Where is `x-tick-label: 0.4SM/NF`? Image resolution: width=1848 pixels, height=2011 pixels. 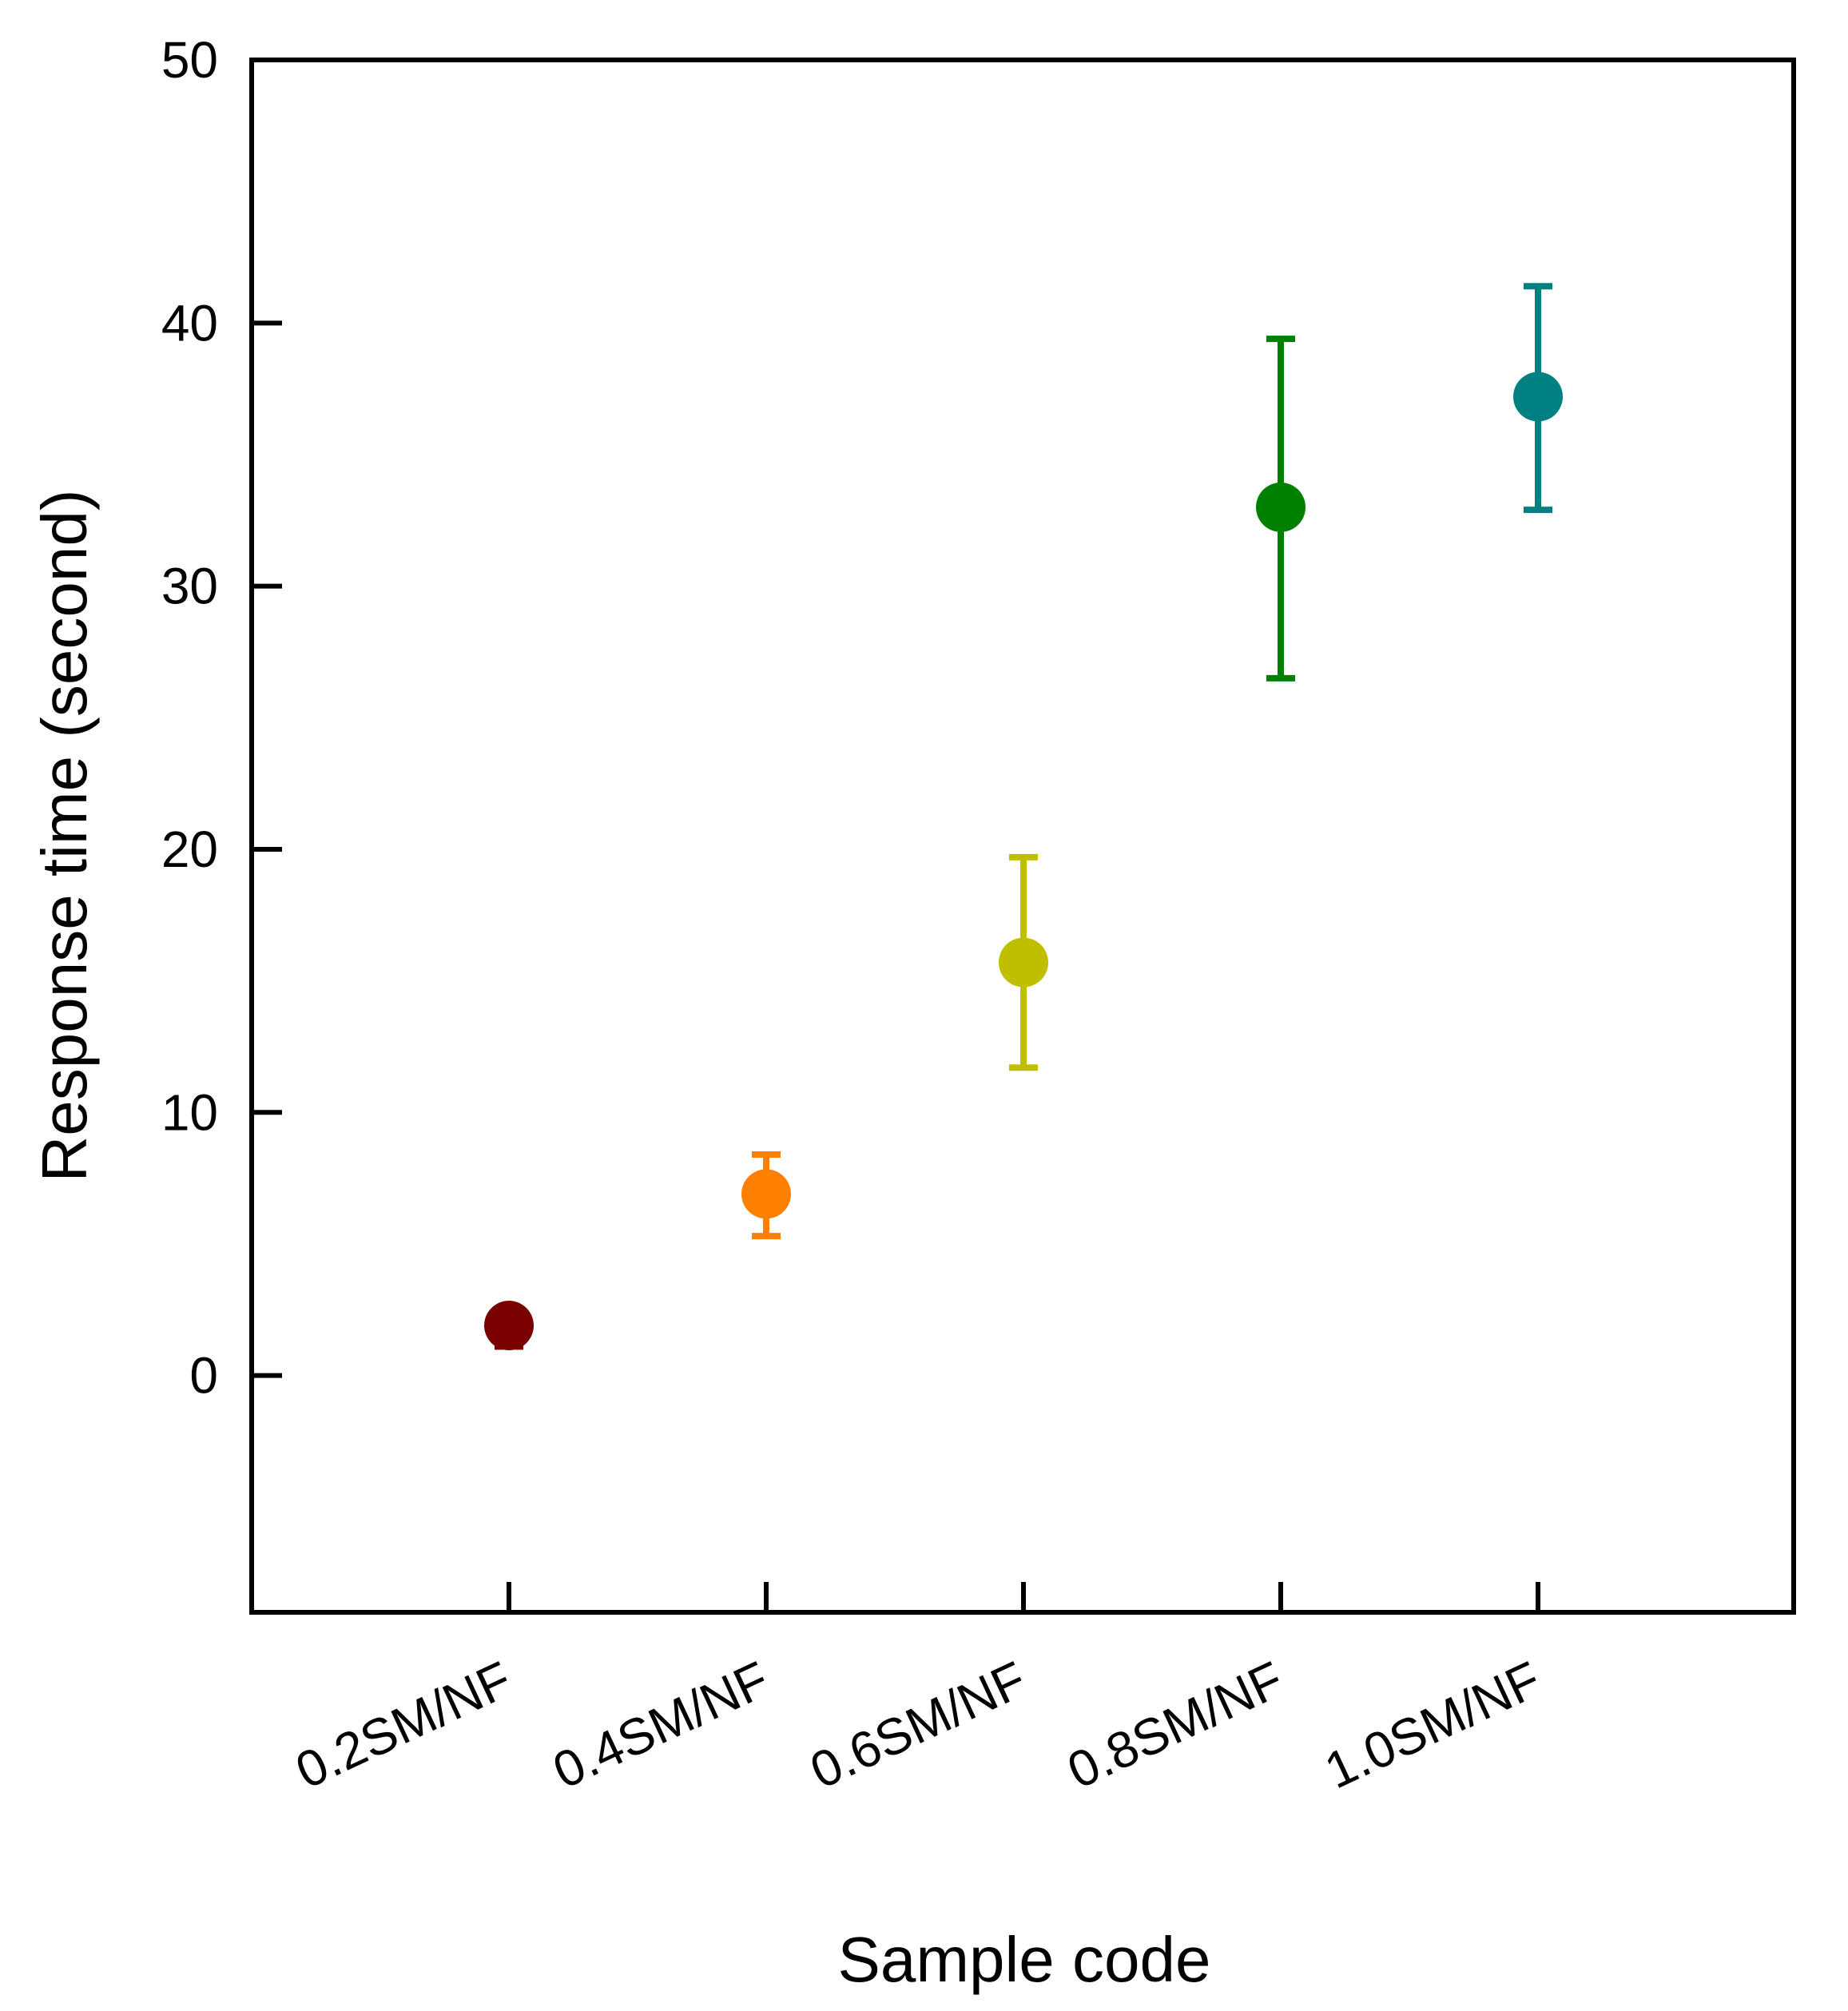 x-tick-label: 0.4SM/NF is located at coordinates (661, 1724).